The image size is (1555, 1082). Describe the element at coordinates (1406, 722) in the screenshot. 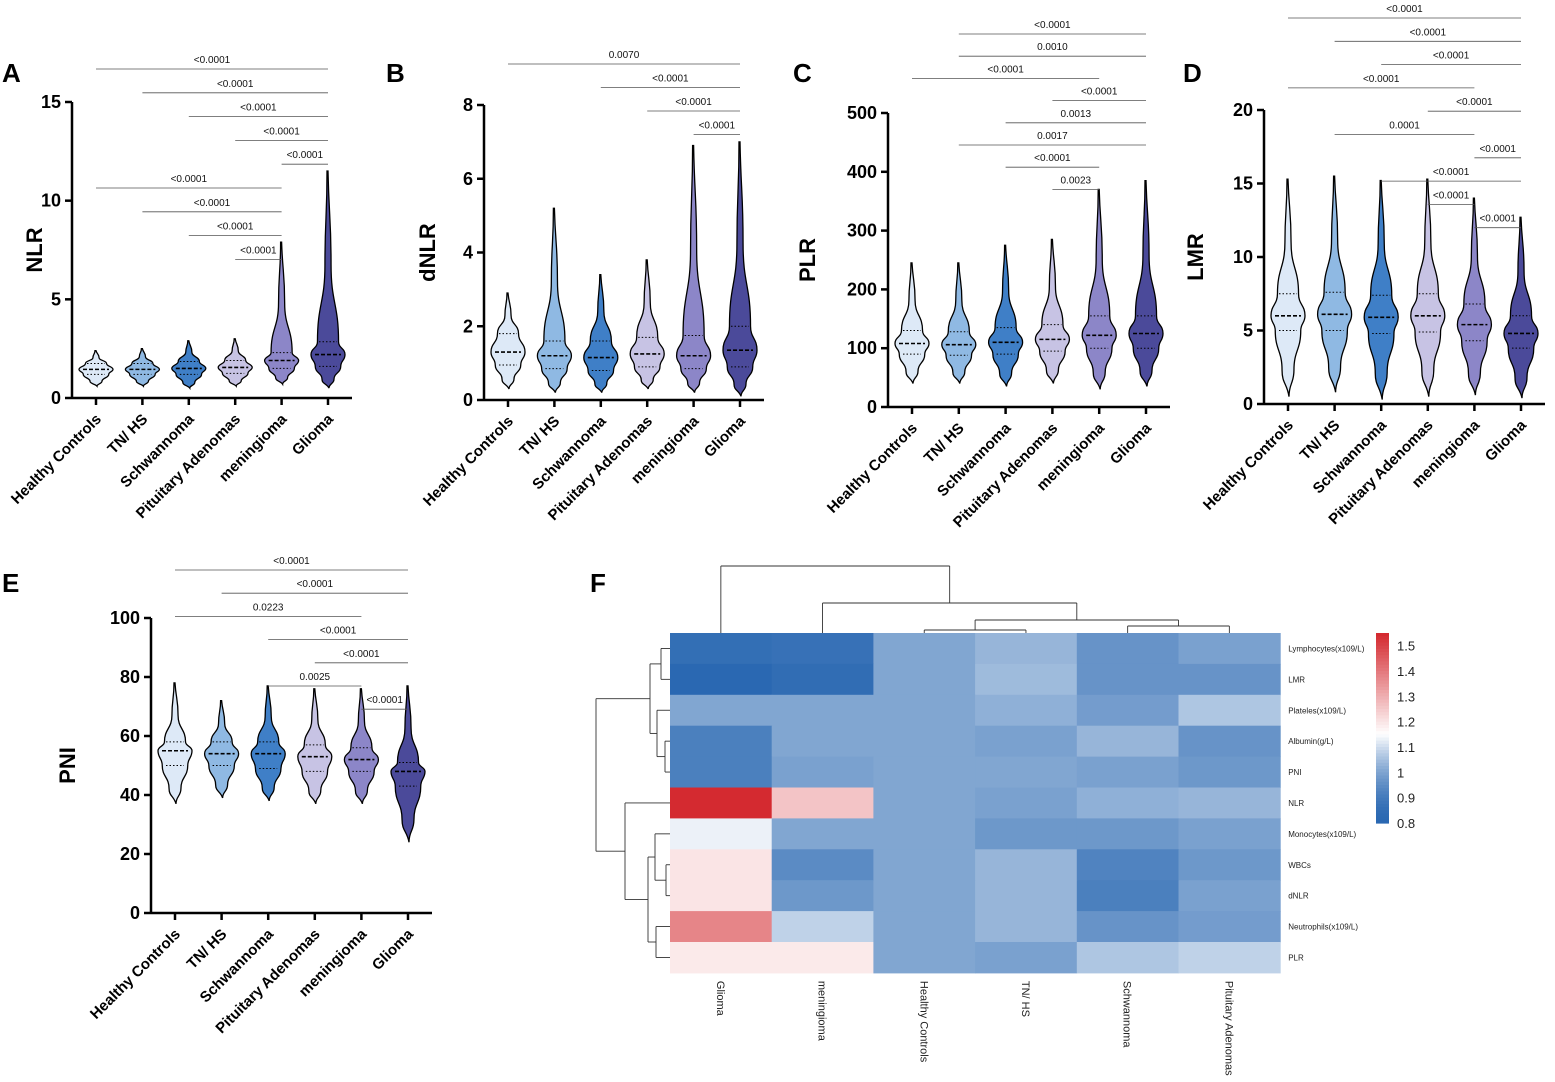

I see `colorbar-tick-label: 1.2` at that location.